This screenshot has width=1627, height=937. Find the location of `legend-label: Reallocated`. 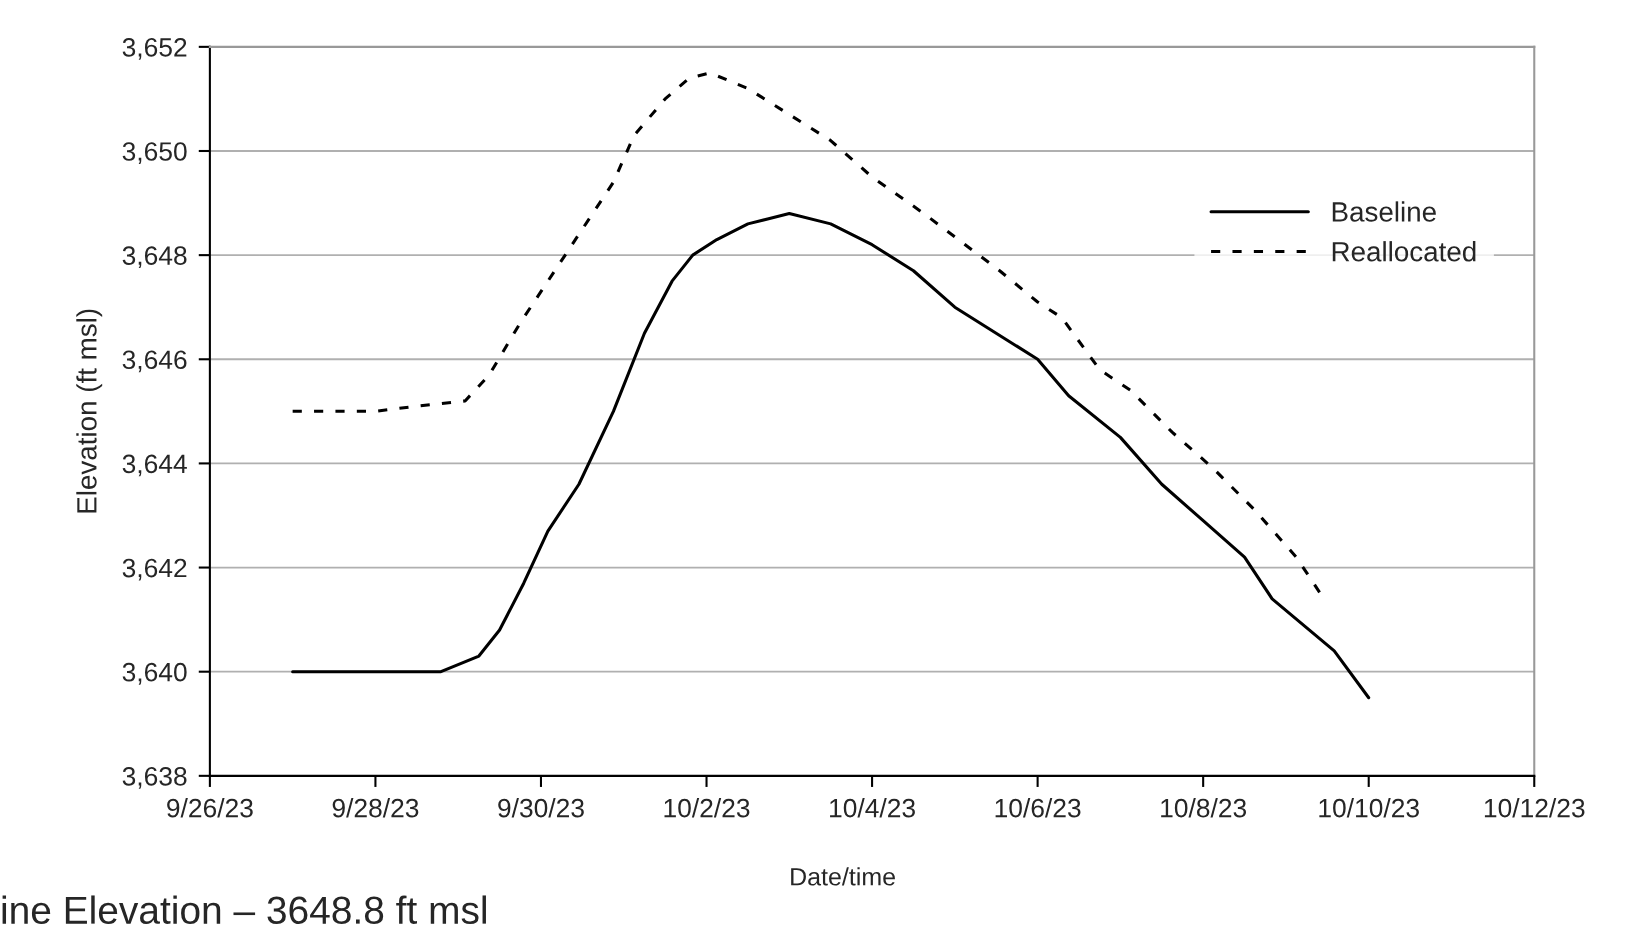

legend-label: Reallocated is located at coordinates (1404, 251).